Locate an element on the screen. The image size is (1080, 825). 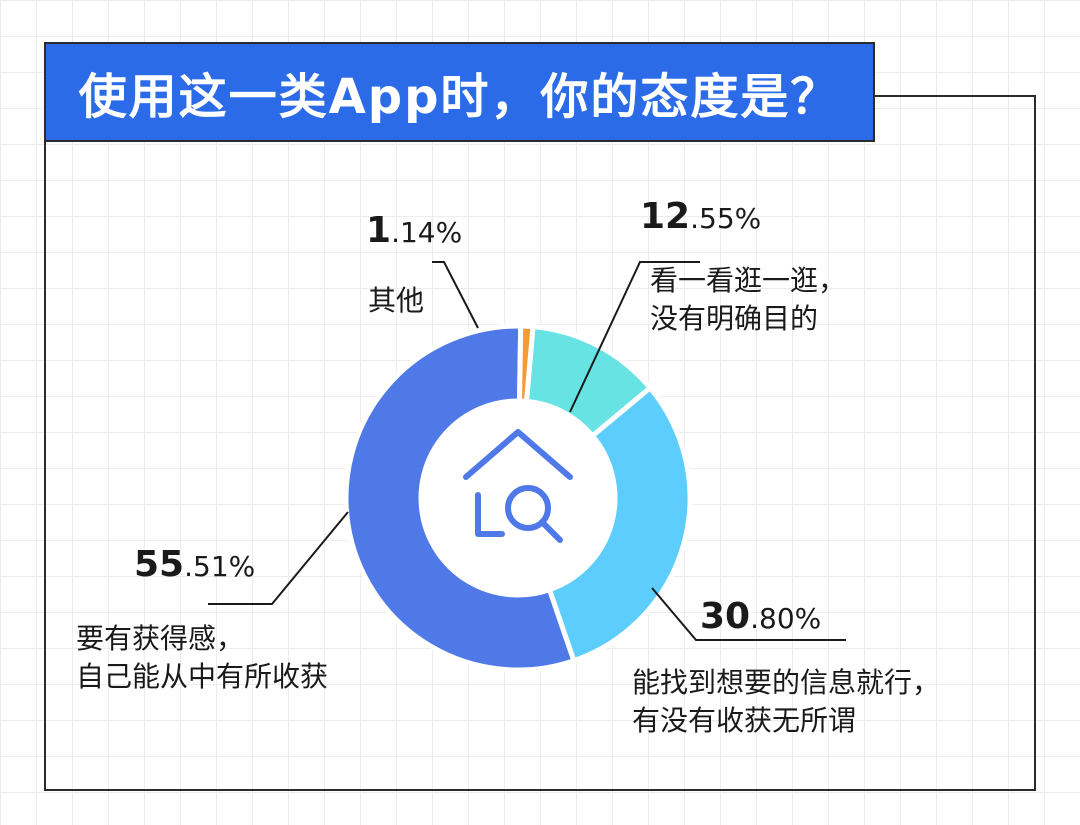
title-banner: 使用这一类App时，你的态度是？ is located at coordinates (459, 92).